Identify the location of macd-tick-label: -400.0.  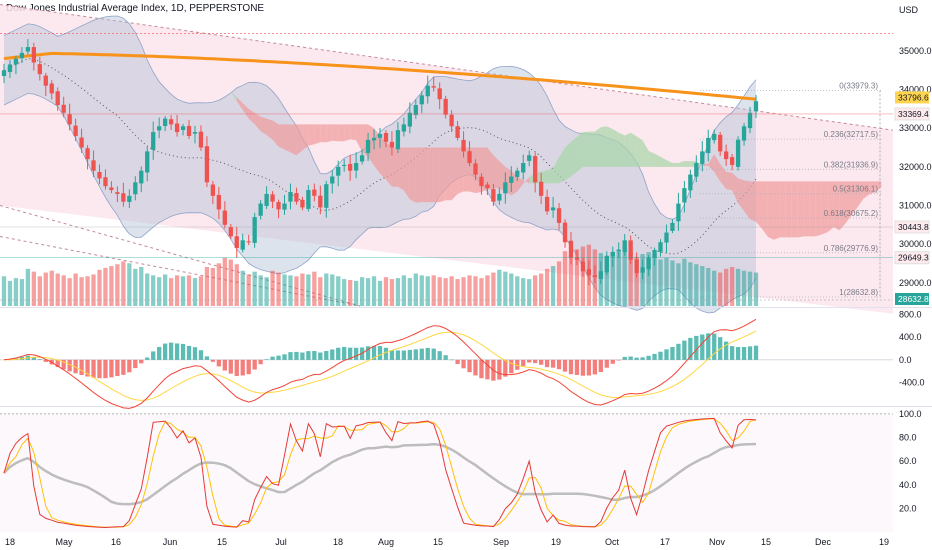
(912, 382).